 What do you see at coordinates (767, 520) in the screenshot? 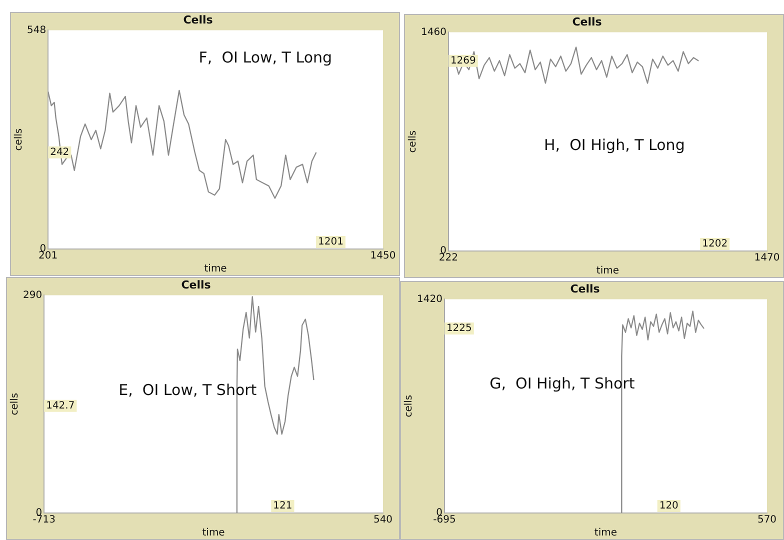
I see `x-tick-label: 570` at bounding box center [767, 520].